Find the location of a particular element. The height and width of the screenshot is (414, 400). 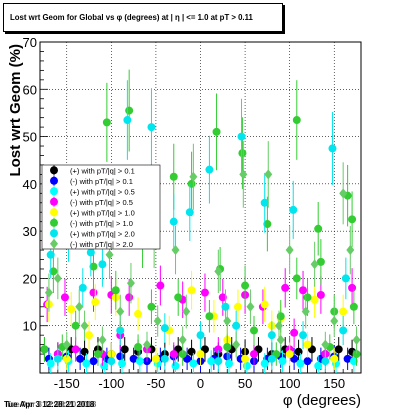

y-tick-label: 70 is located at coordinates (30, 42).